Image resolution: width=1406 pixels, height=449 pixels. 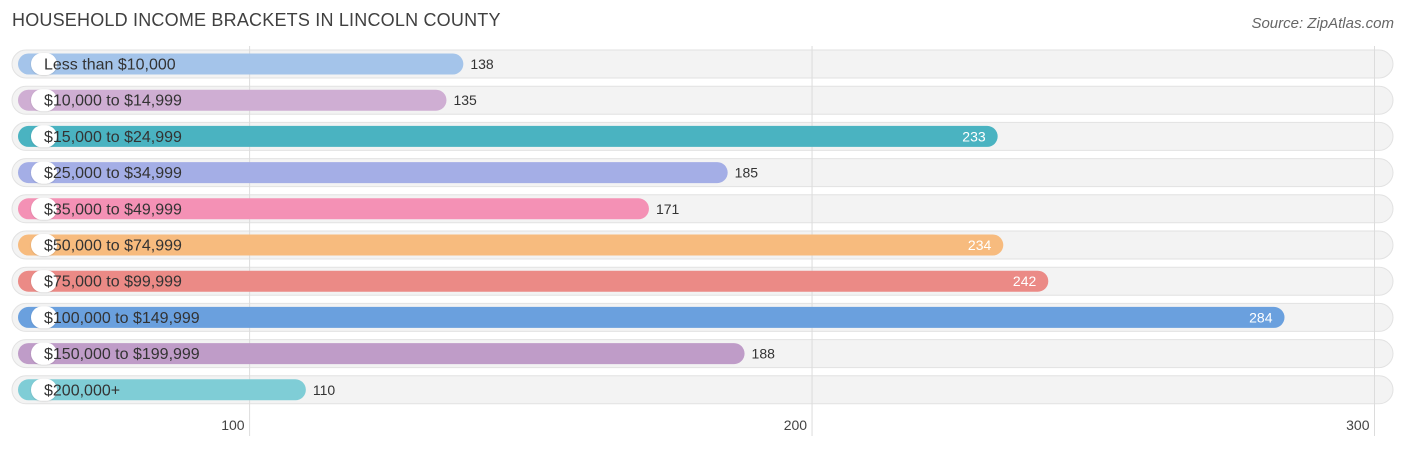 What do you see at coordinates (113, 137) in the screenshot?
I see `category-label: $15,000 to $24,999` at bounding box center [113, 137].